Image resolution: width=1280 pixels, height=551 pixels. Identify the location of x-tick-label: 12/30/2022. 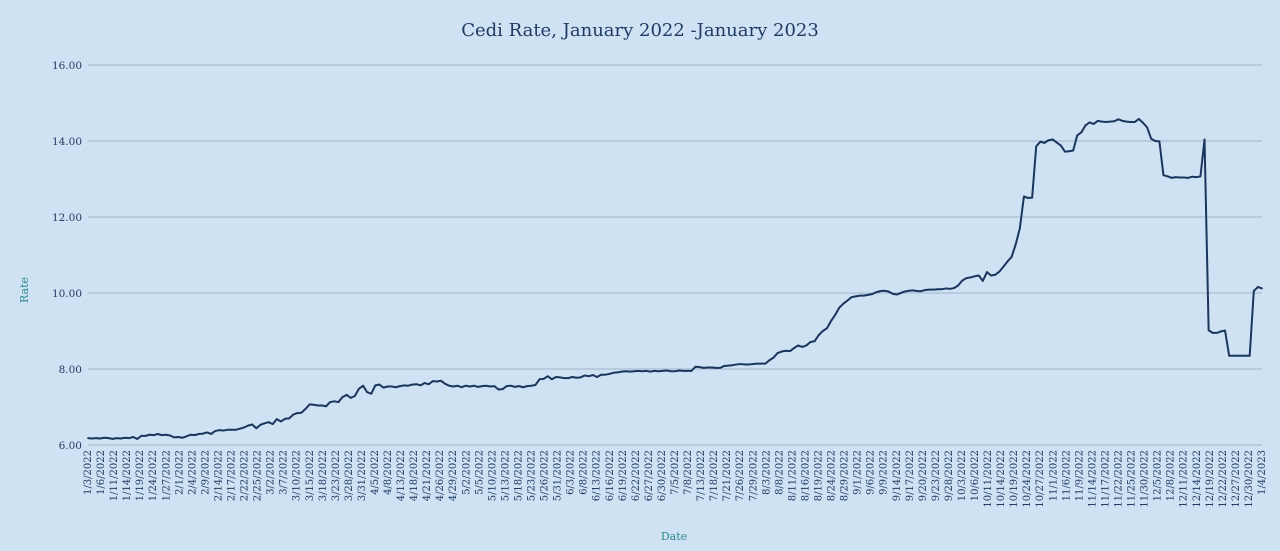
(1249, 479).